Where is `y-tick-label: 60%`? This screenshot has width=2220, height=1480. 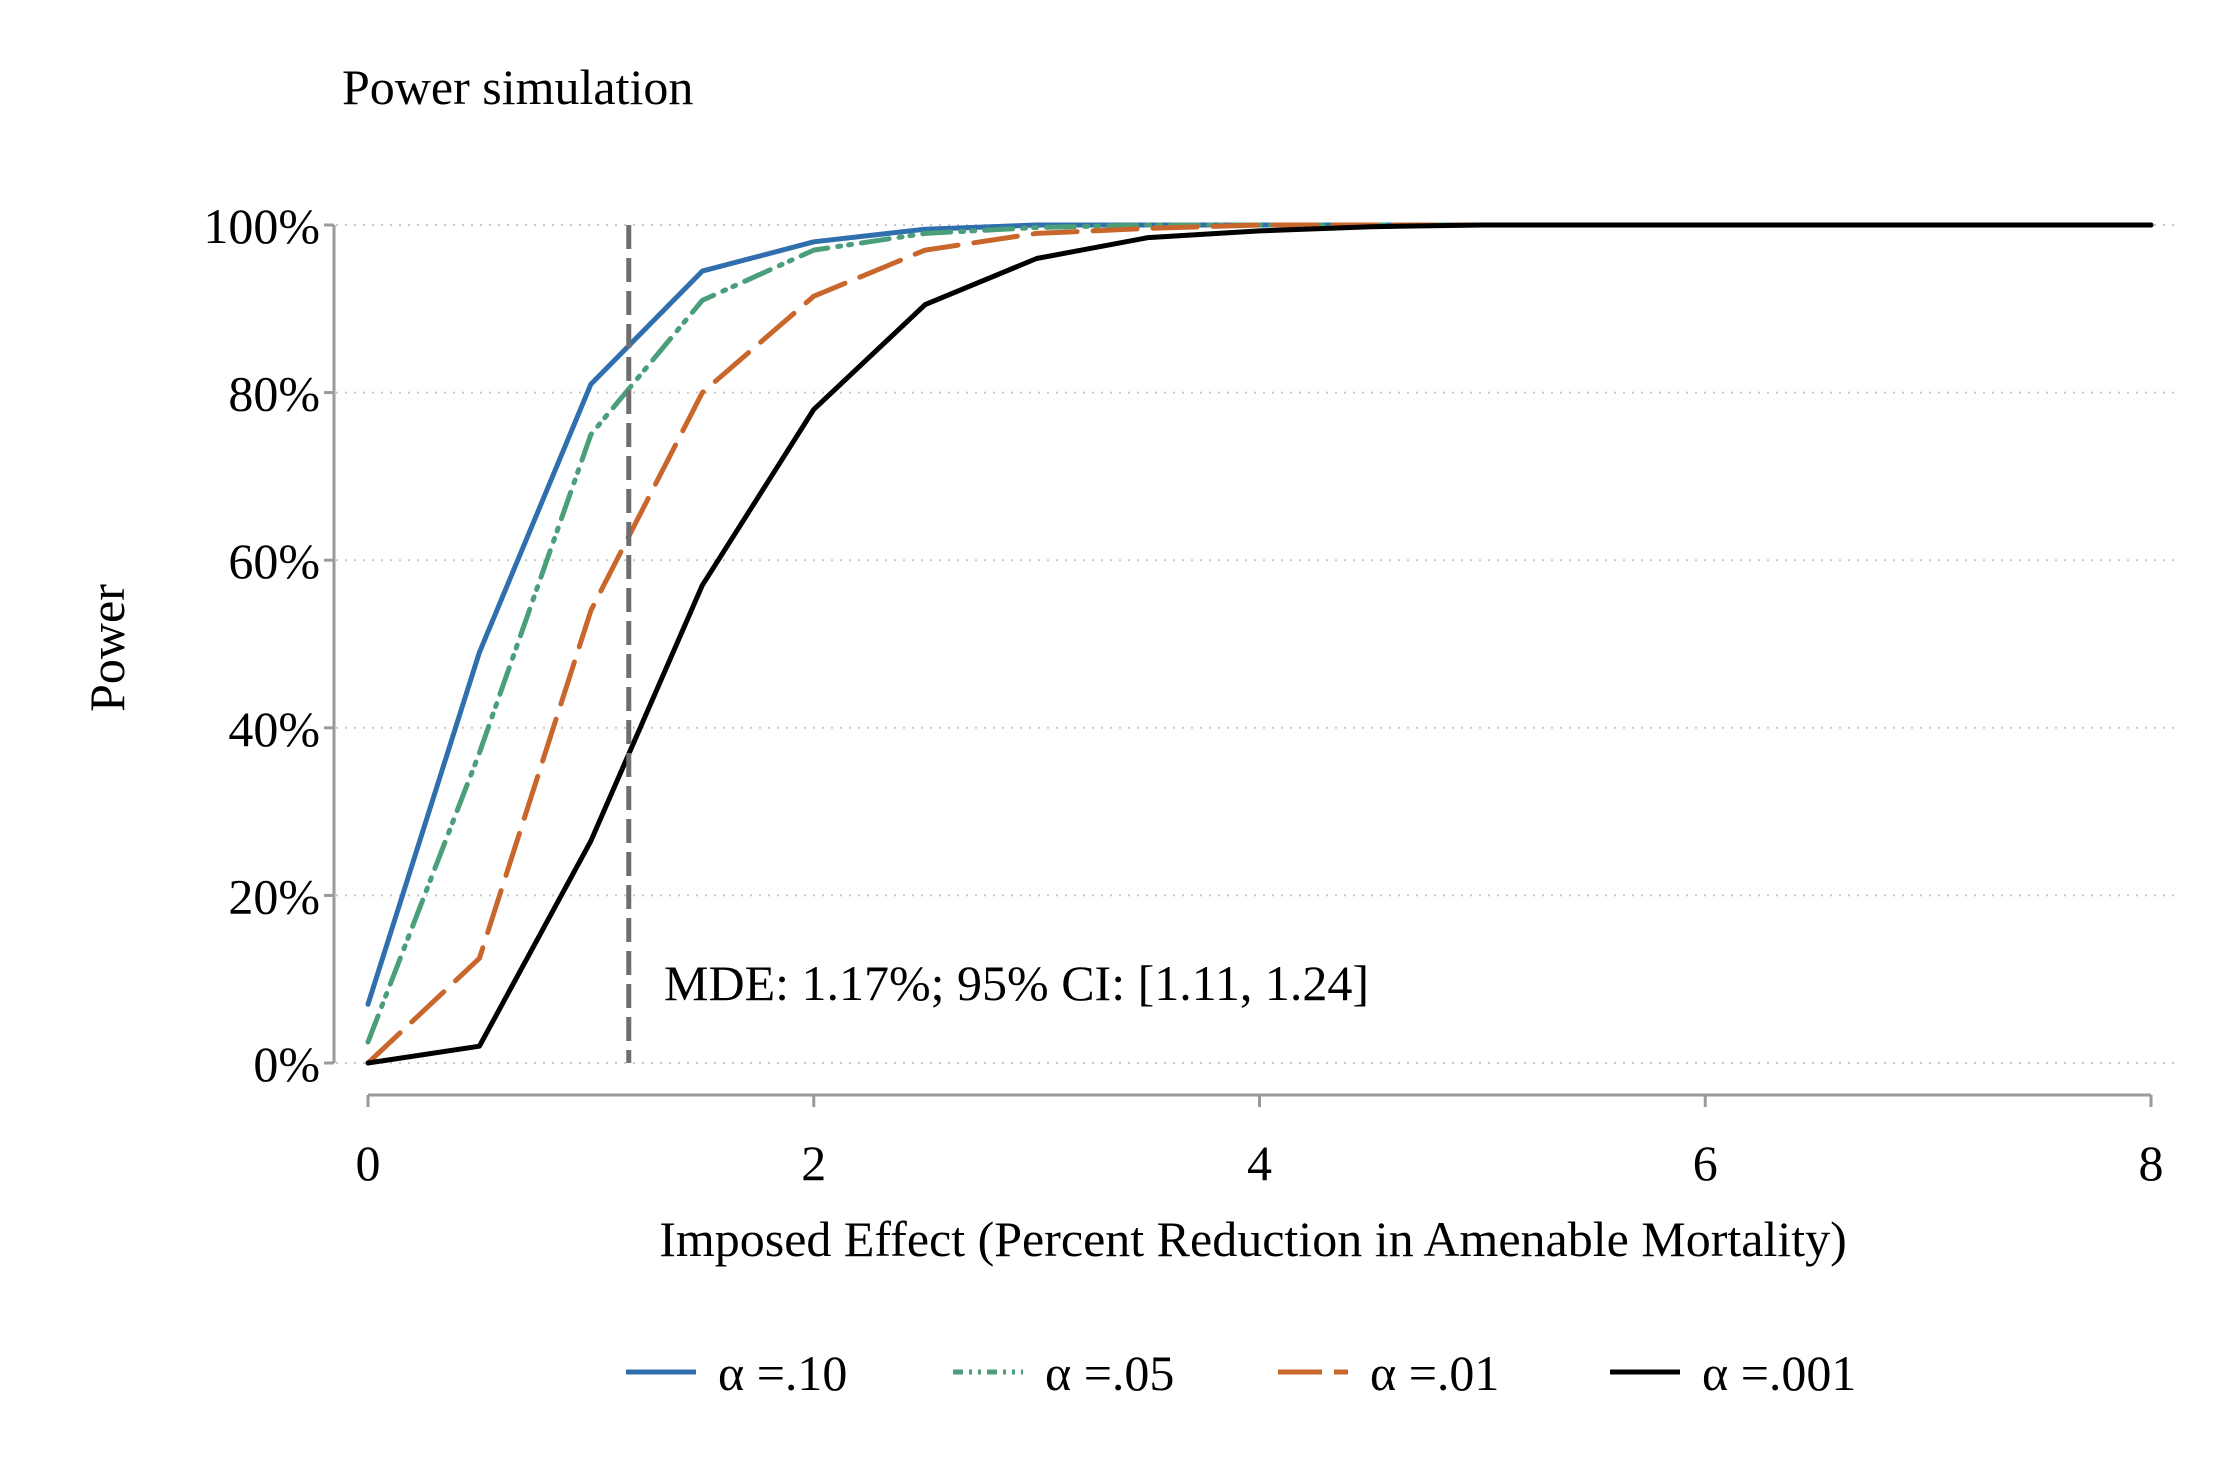
y-tick-label: 60% is located at coordinates (274, 561).